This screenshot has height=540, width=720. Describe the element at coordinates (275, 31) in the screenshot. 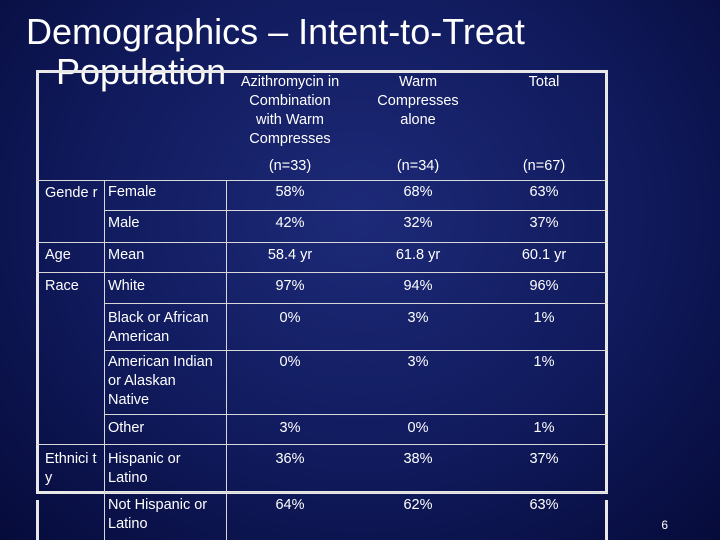

I see `title-line-1: Demographics – Intent-to-Treat` at that location.